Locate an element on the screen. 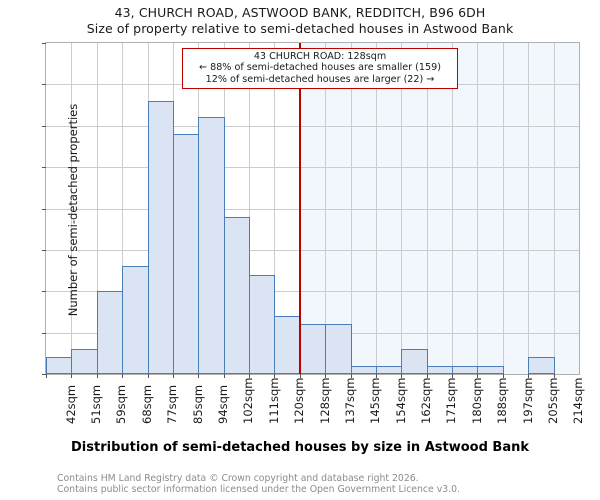 Image resolution: width=600 pixels, height=500 pixels. x-axis-tick-label: 171sqm is located at coordinates (451, 400).